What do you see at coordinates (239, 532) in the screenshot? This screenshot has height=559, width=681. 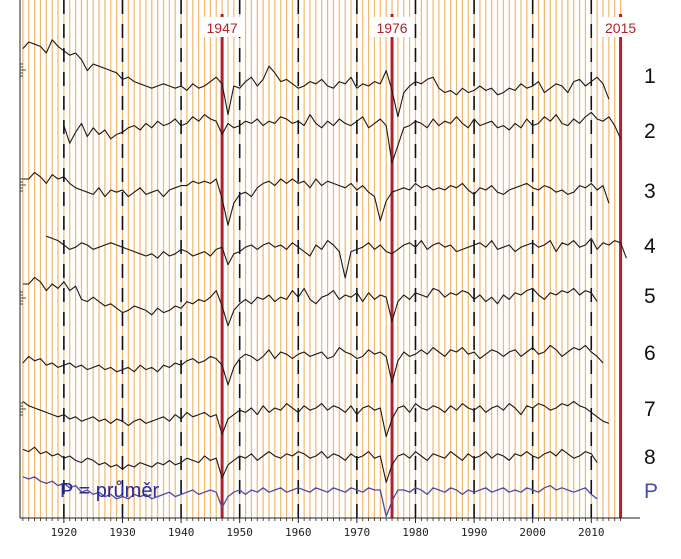 I see `x-tick-label: 1950` at bounding box center [239, 532].